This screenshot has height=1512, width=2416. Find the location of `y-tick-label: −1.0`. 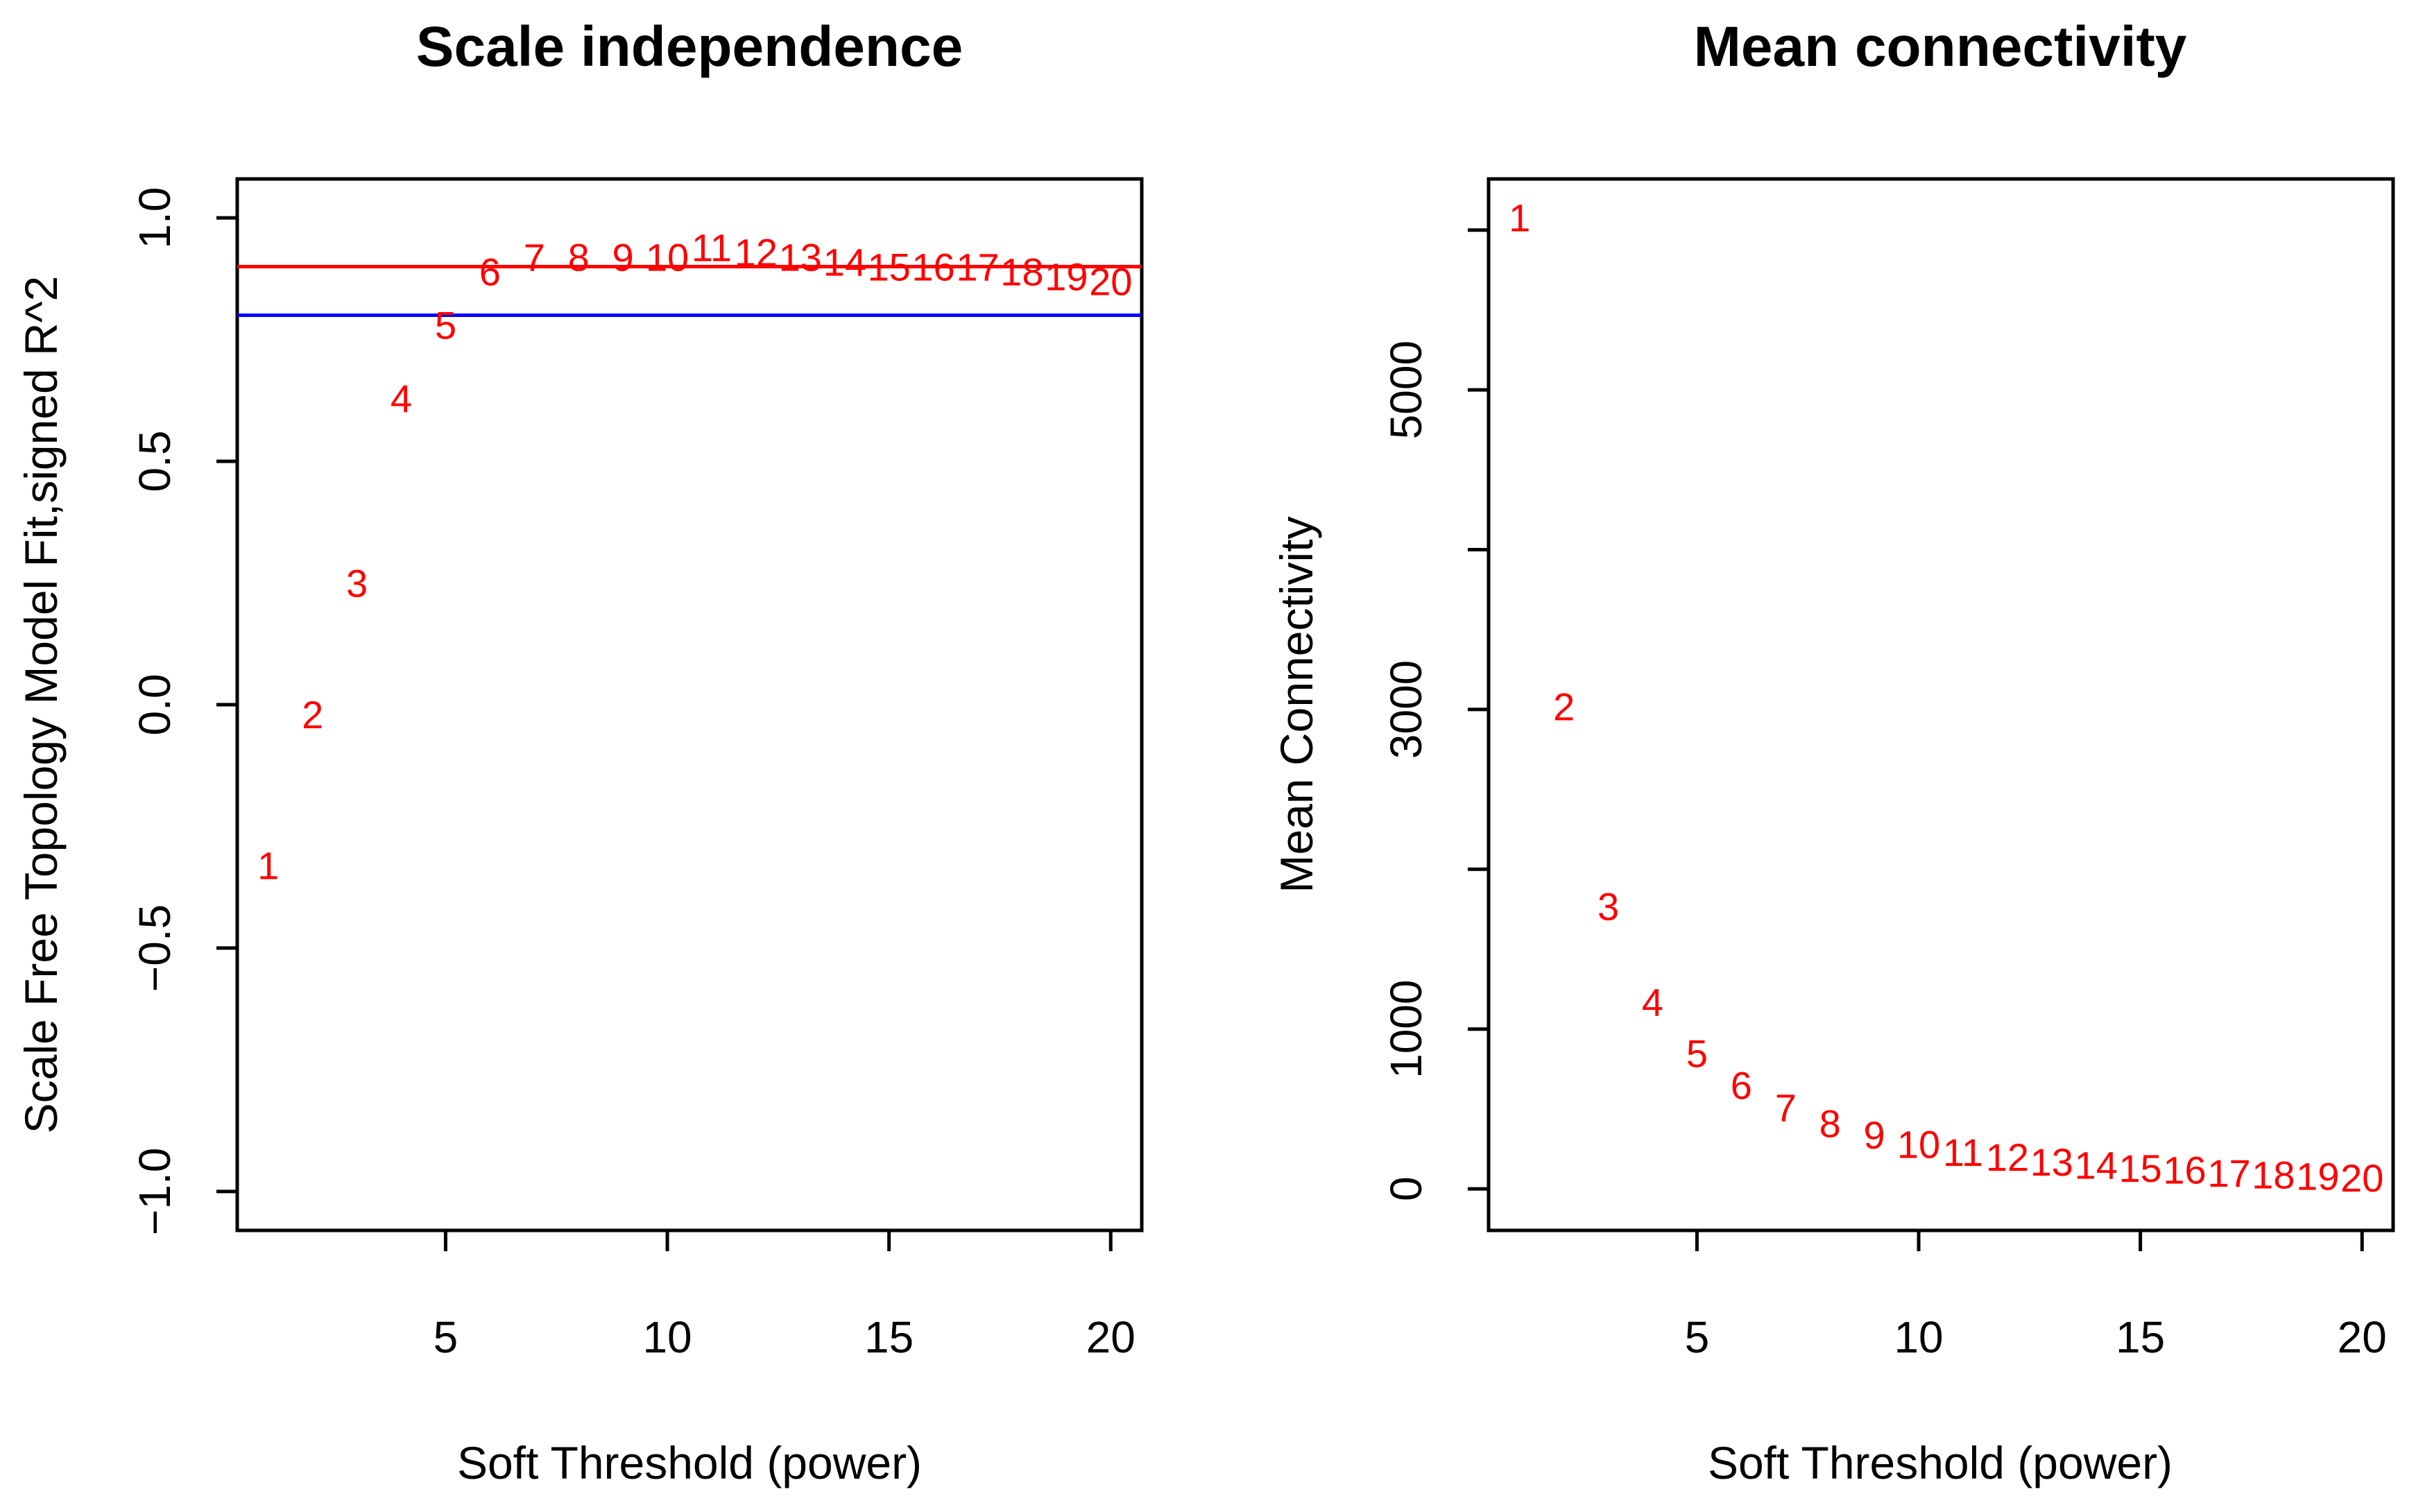

y-tick-label: −1.0 is located at coordinates (155, 1191).